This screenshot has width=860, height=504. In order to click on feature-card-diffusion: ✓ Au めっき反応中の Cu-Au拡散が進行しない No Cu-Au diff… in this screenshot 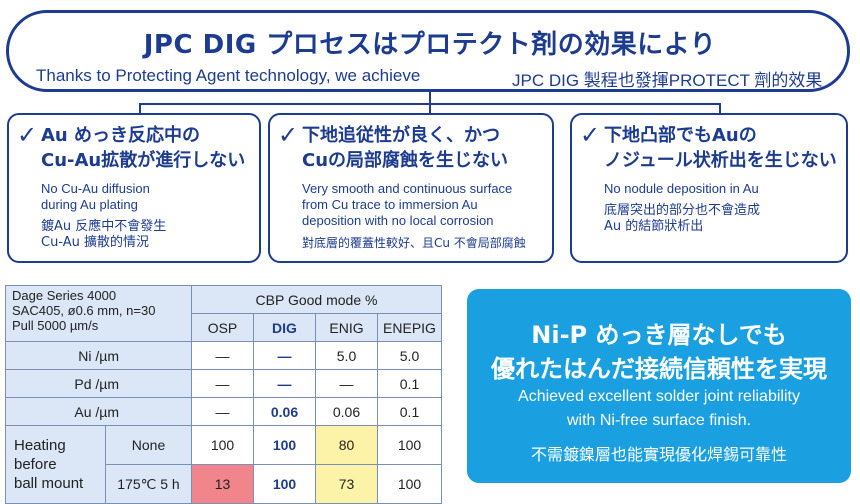, I will do `click(134, 188)`.